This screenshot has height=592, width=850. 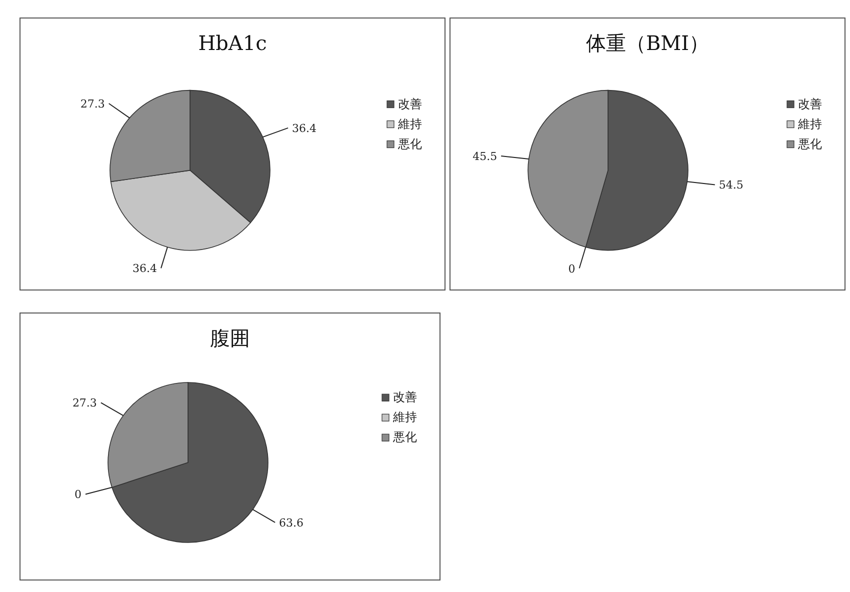 I want to click on chart-title: 腹囲, so click(x=230, y=338).